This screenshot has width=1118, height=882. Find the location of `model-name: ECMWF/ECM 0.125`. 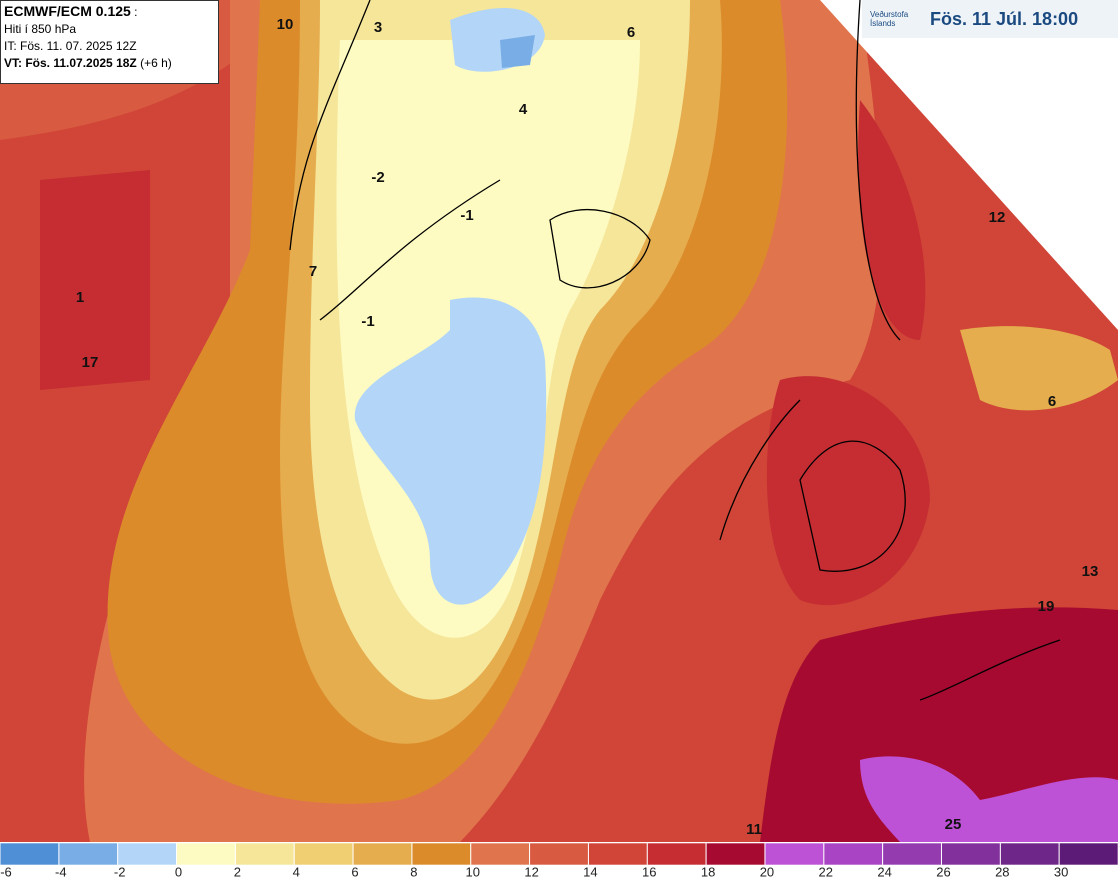

model-name: ECMWF/ECM 0.125 is located at coordinates (67, 11).